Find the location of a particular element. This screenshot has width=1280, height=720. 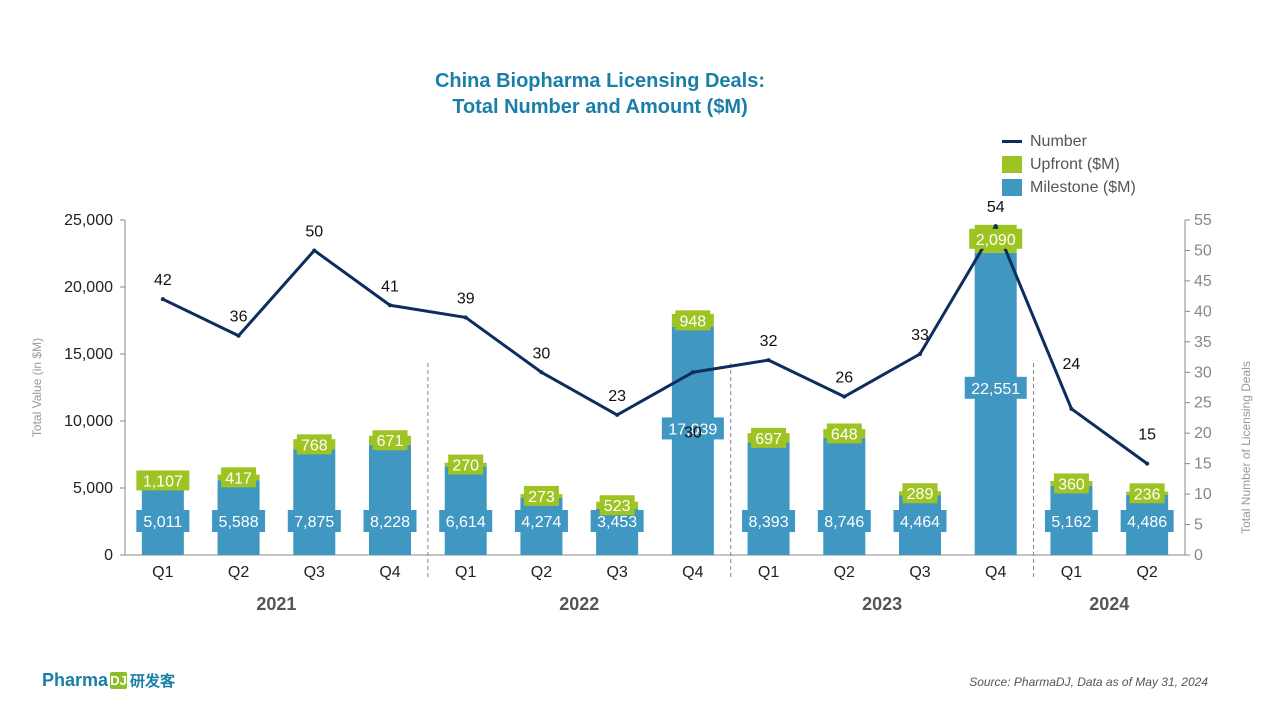

legend-item-number: Number is located at coordinates (1069, 141).